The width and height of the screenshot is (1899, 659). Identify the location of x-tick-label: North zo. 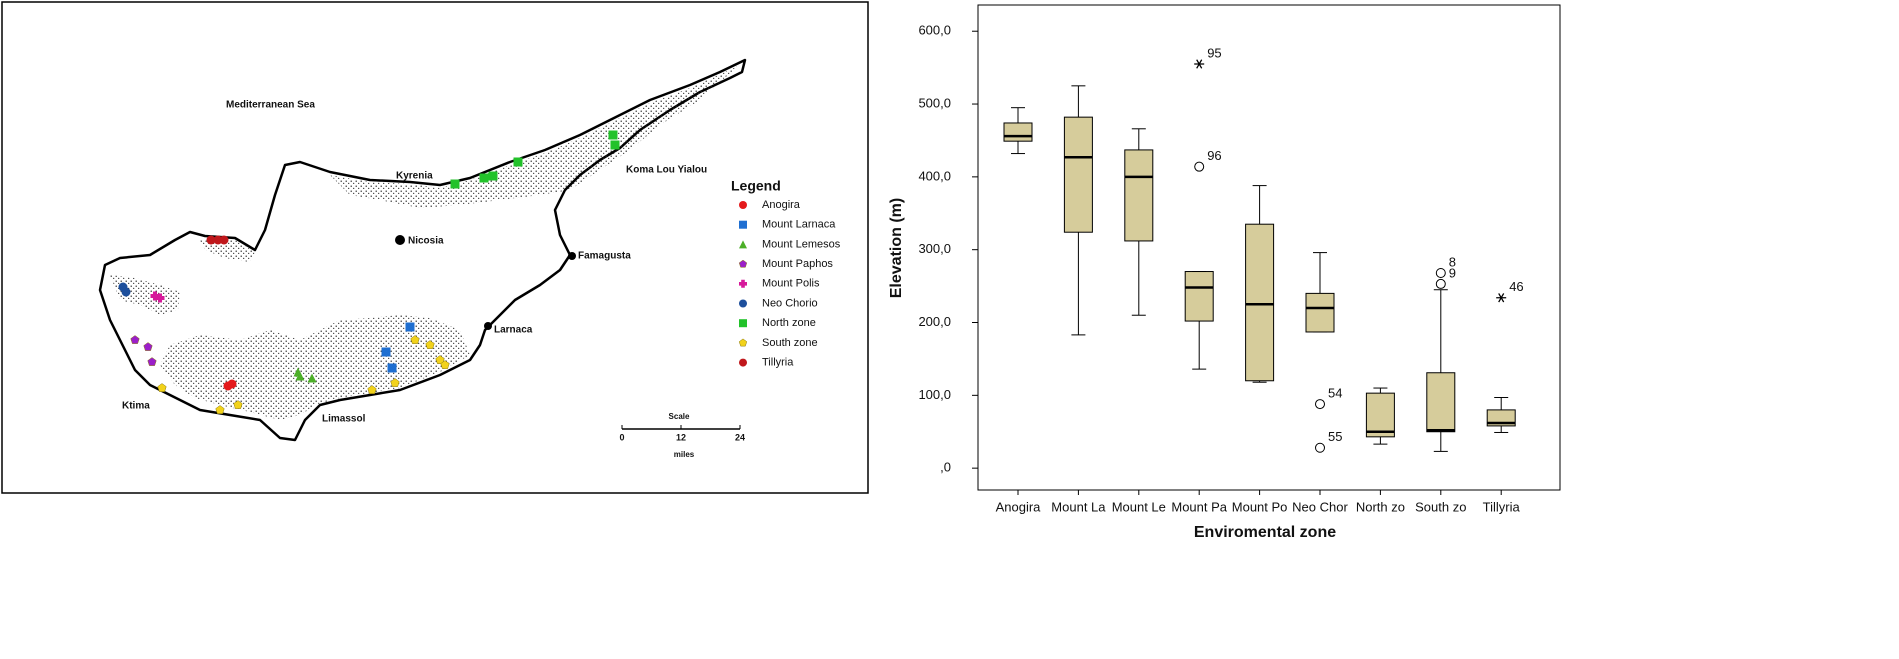
(1380, 506).